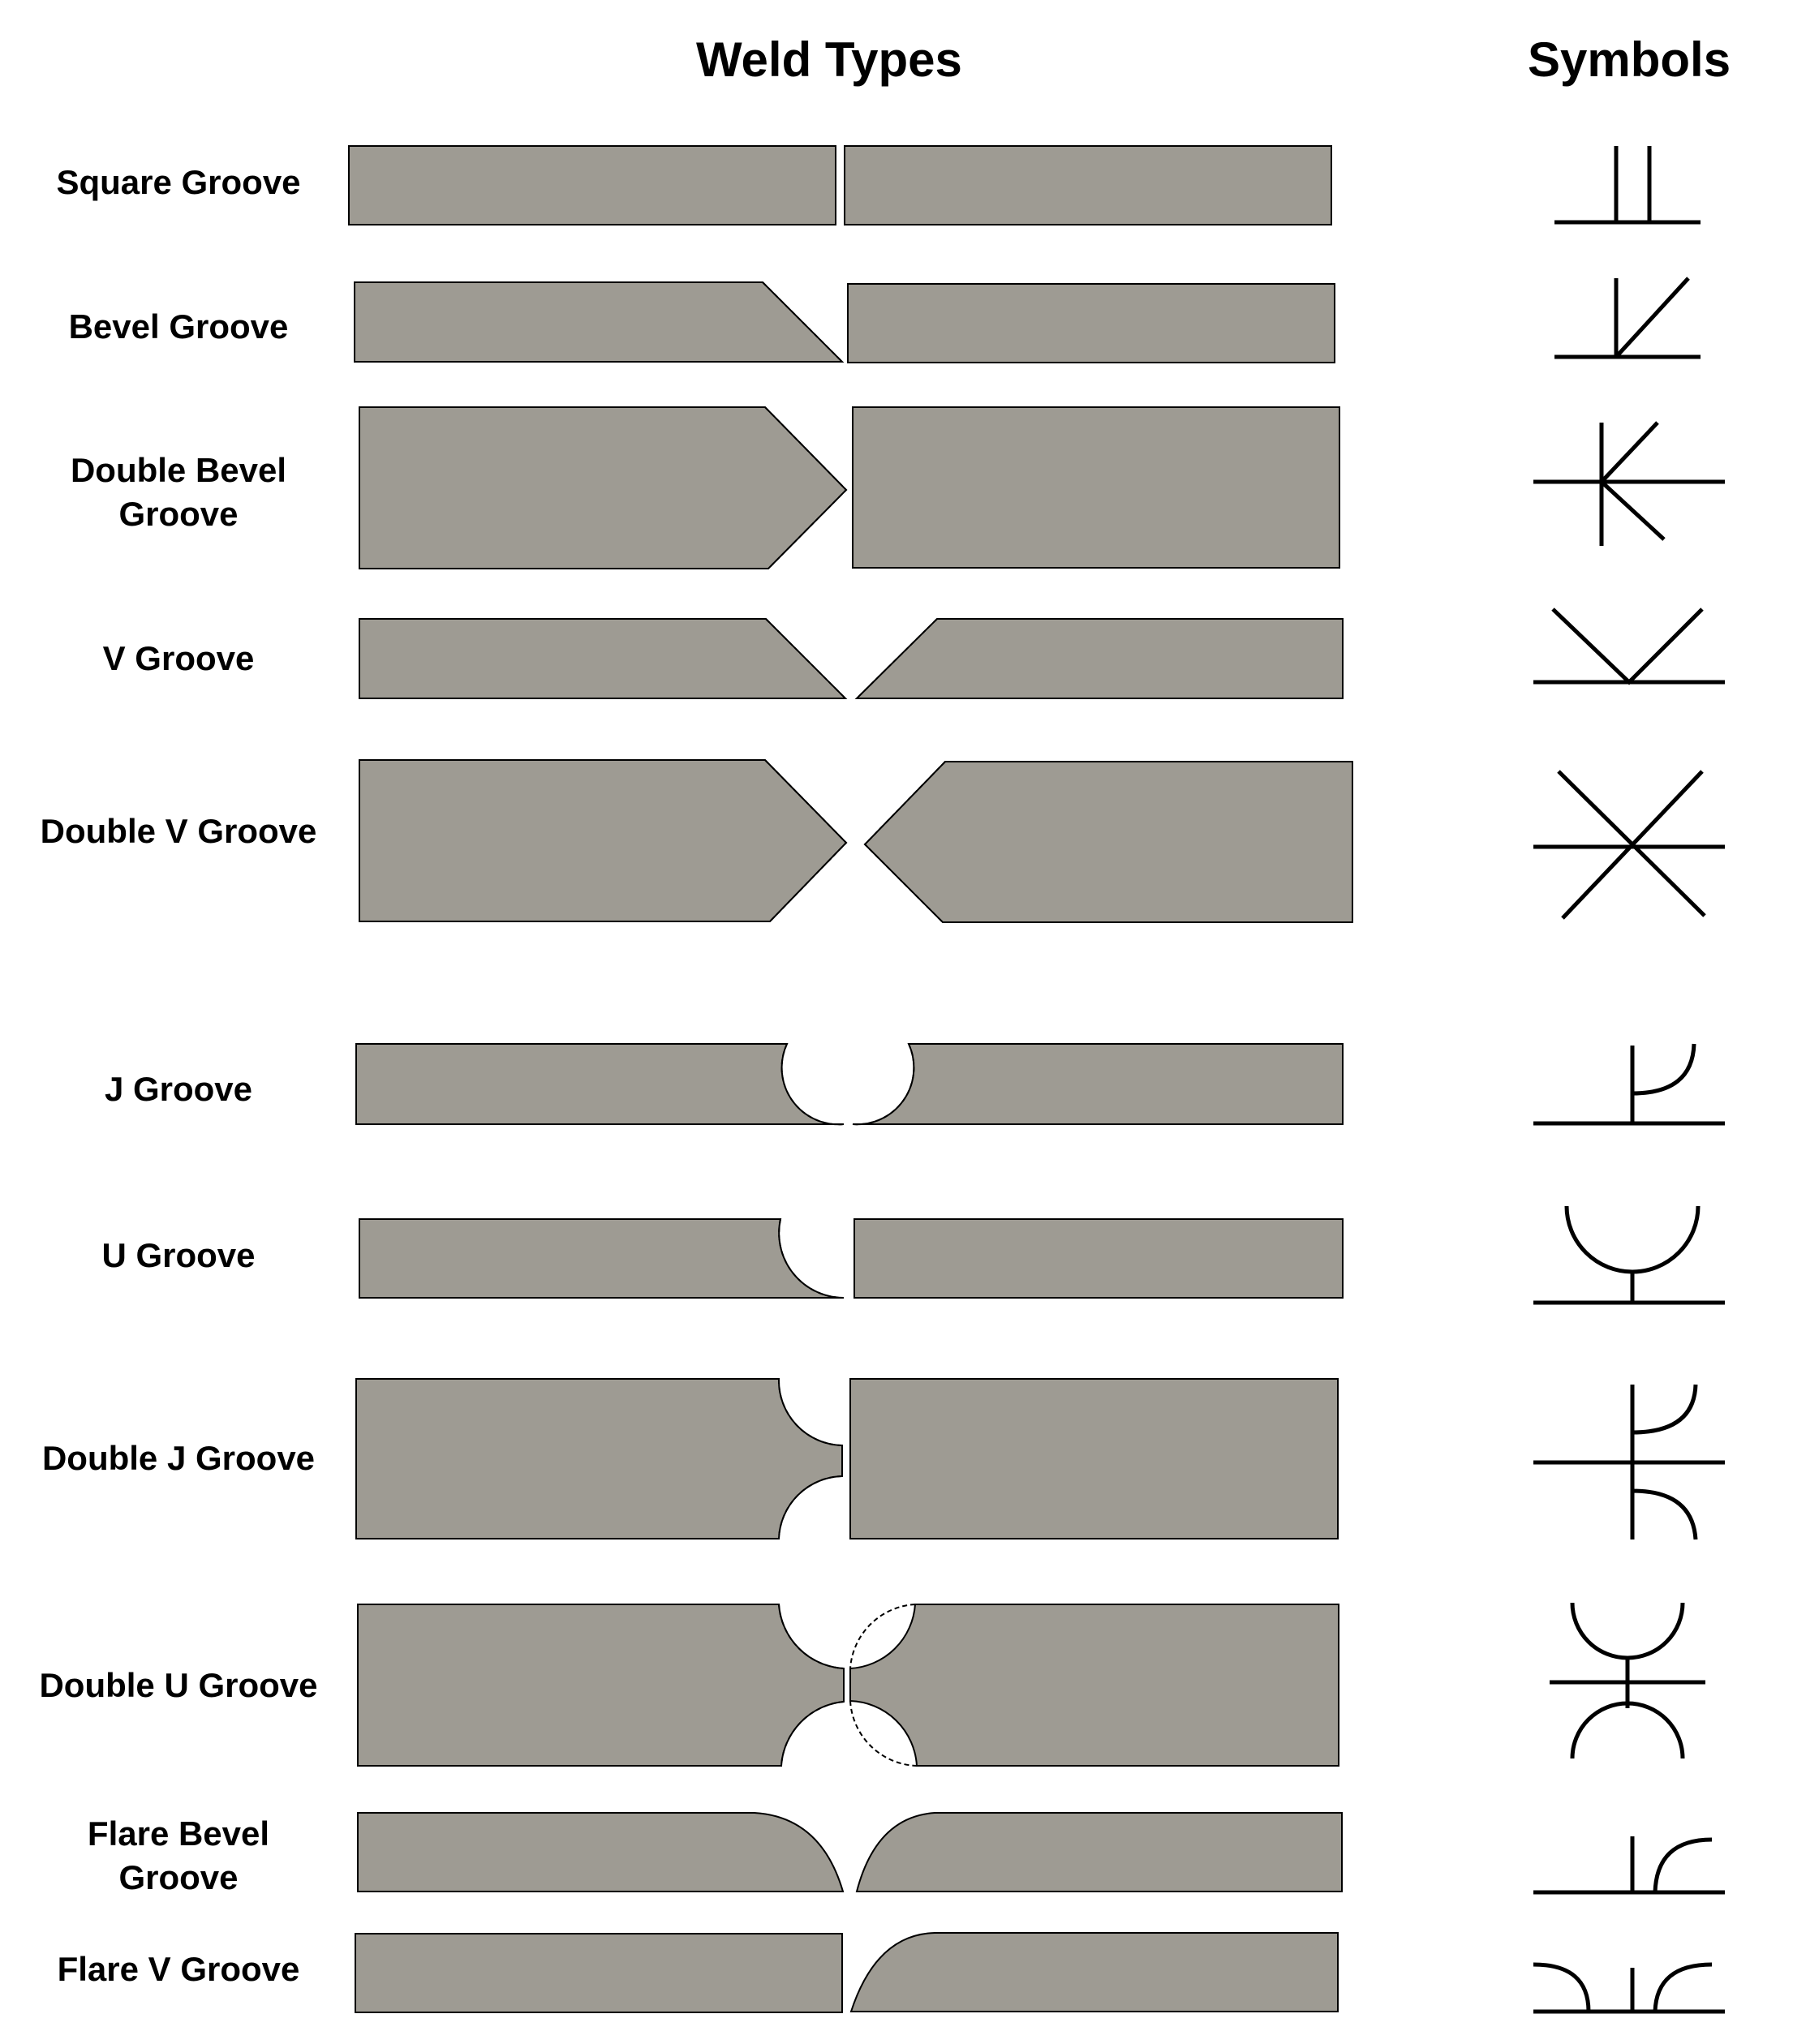 The height and width of the screenshot is (2044, 1793). I want to click on label-double-j-groove: Double J Groove, so click(178, 1458).